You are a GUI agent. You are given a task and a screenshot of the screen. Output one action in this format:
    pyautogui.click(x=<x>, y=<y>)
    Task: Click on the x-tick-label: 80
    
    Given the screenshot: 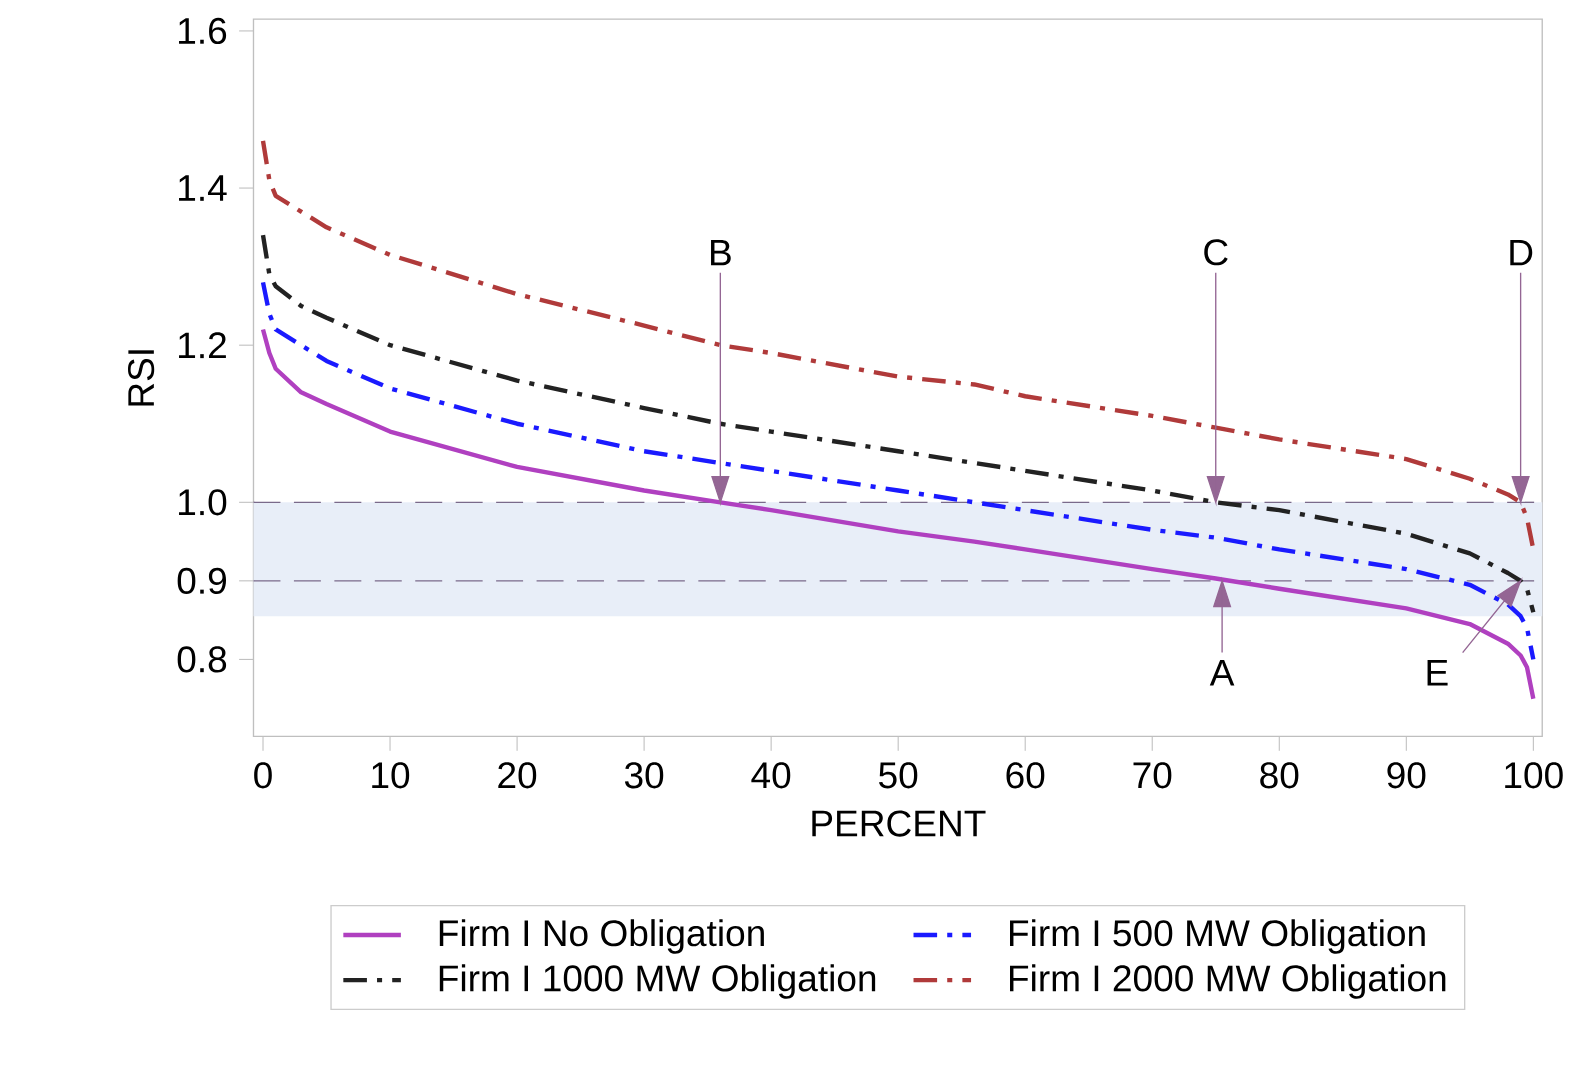 What is the action you would take?
    pyautogui.click(x=1279, y=775)
    